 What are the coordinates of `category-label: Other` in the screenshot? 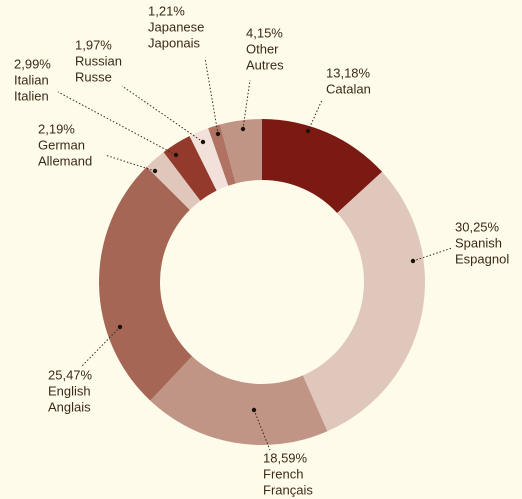 It's located at (262, 49).